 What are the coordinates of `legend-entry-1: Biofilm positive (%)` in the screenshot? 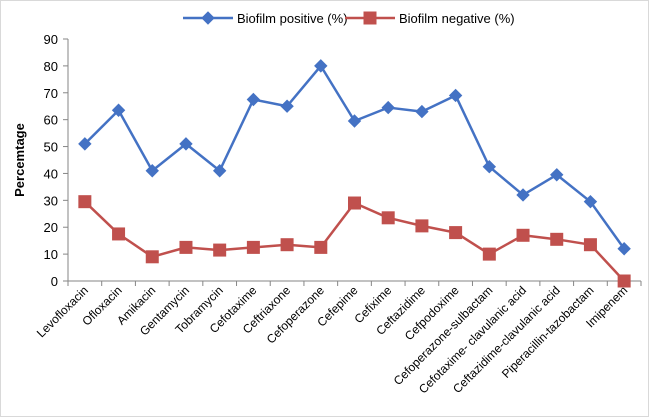 It's located at (265, 18).